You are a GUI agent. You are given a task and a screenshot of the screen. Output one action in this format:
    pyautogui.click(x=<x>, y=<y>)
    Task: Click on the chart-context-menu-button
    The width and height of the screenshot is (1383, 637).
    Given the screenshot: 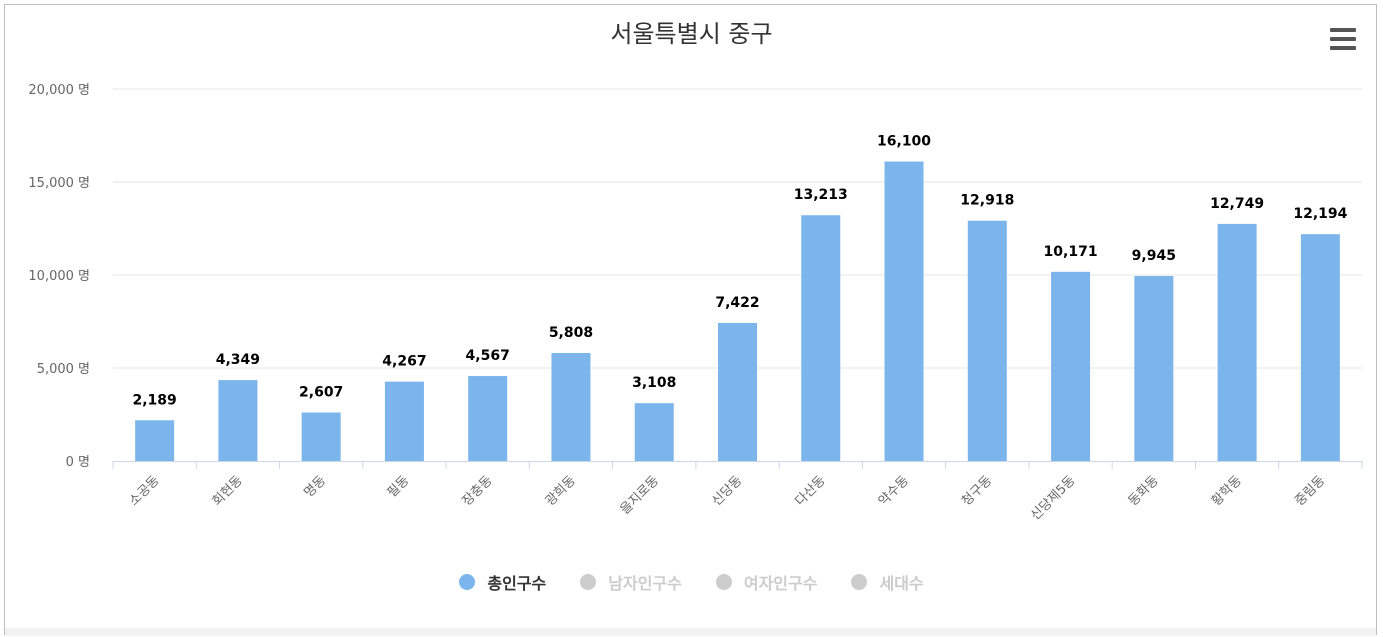 What is the action you would take?
    pyautogui.click(x=1343, y=40)
    